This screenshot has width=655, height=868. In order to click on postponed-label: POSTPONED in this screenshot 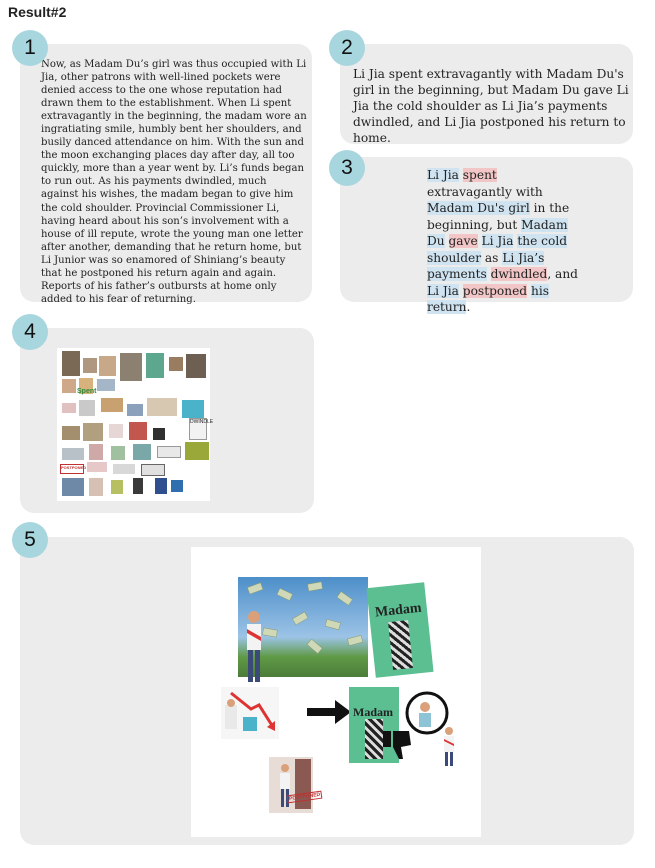, I will do `click(73, 469)`.